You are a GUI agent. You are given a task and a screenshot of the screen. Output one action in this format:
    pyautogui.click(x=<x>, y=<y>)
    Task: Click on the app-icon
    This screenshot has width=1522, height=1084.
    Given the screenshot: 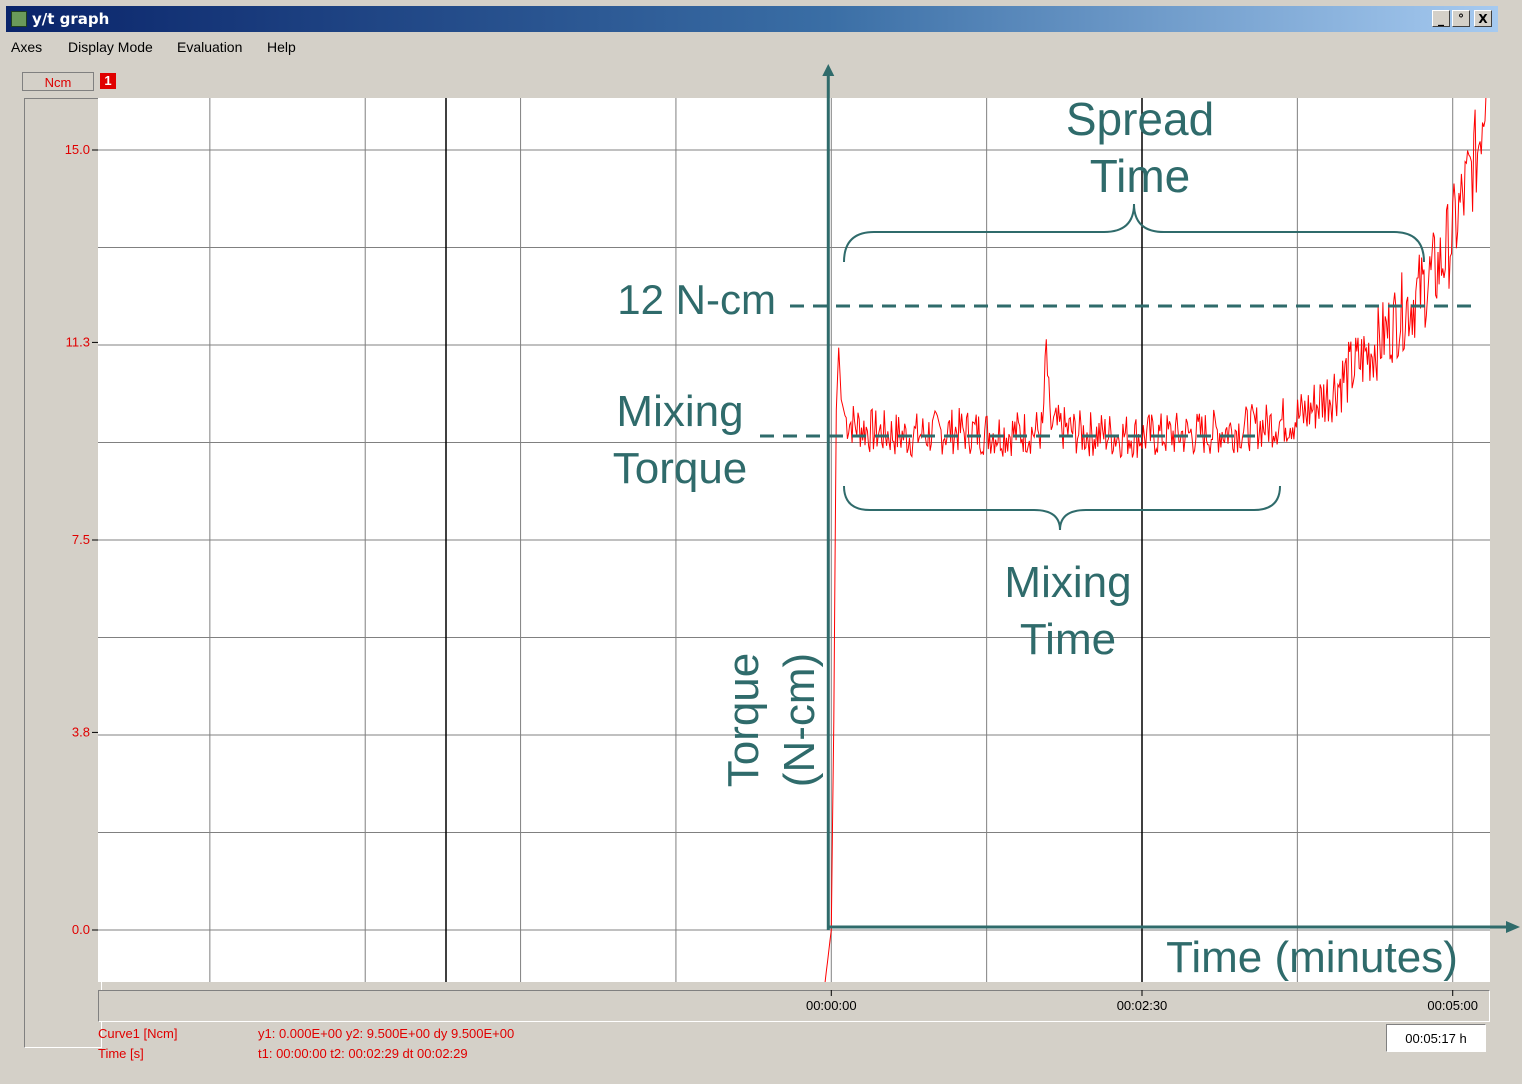 What is the action you would take?
    pyautogui.click(x=19, y=19)
    